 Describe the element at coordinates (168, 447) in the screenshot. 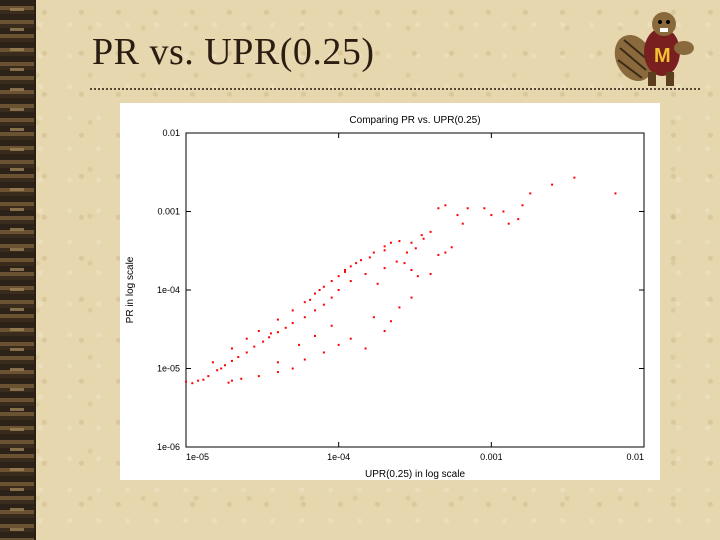

I see `y-tick-label: 1e-06` at that location.